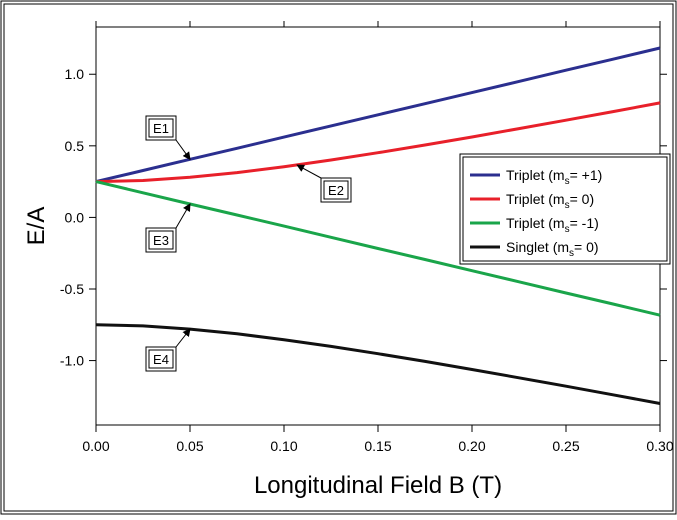  Describe the element at coordinates (189, 446) in the screenshot. I see `x-tick-label: 0.05` at that location.